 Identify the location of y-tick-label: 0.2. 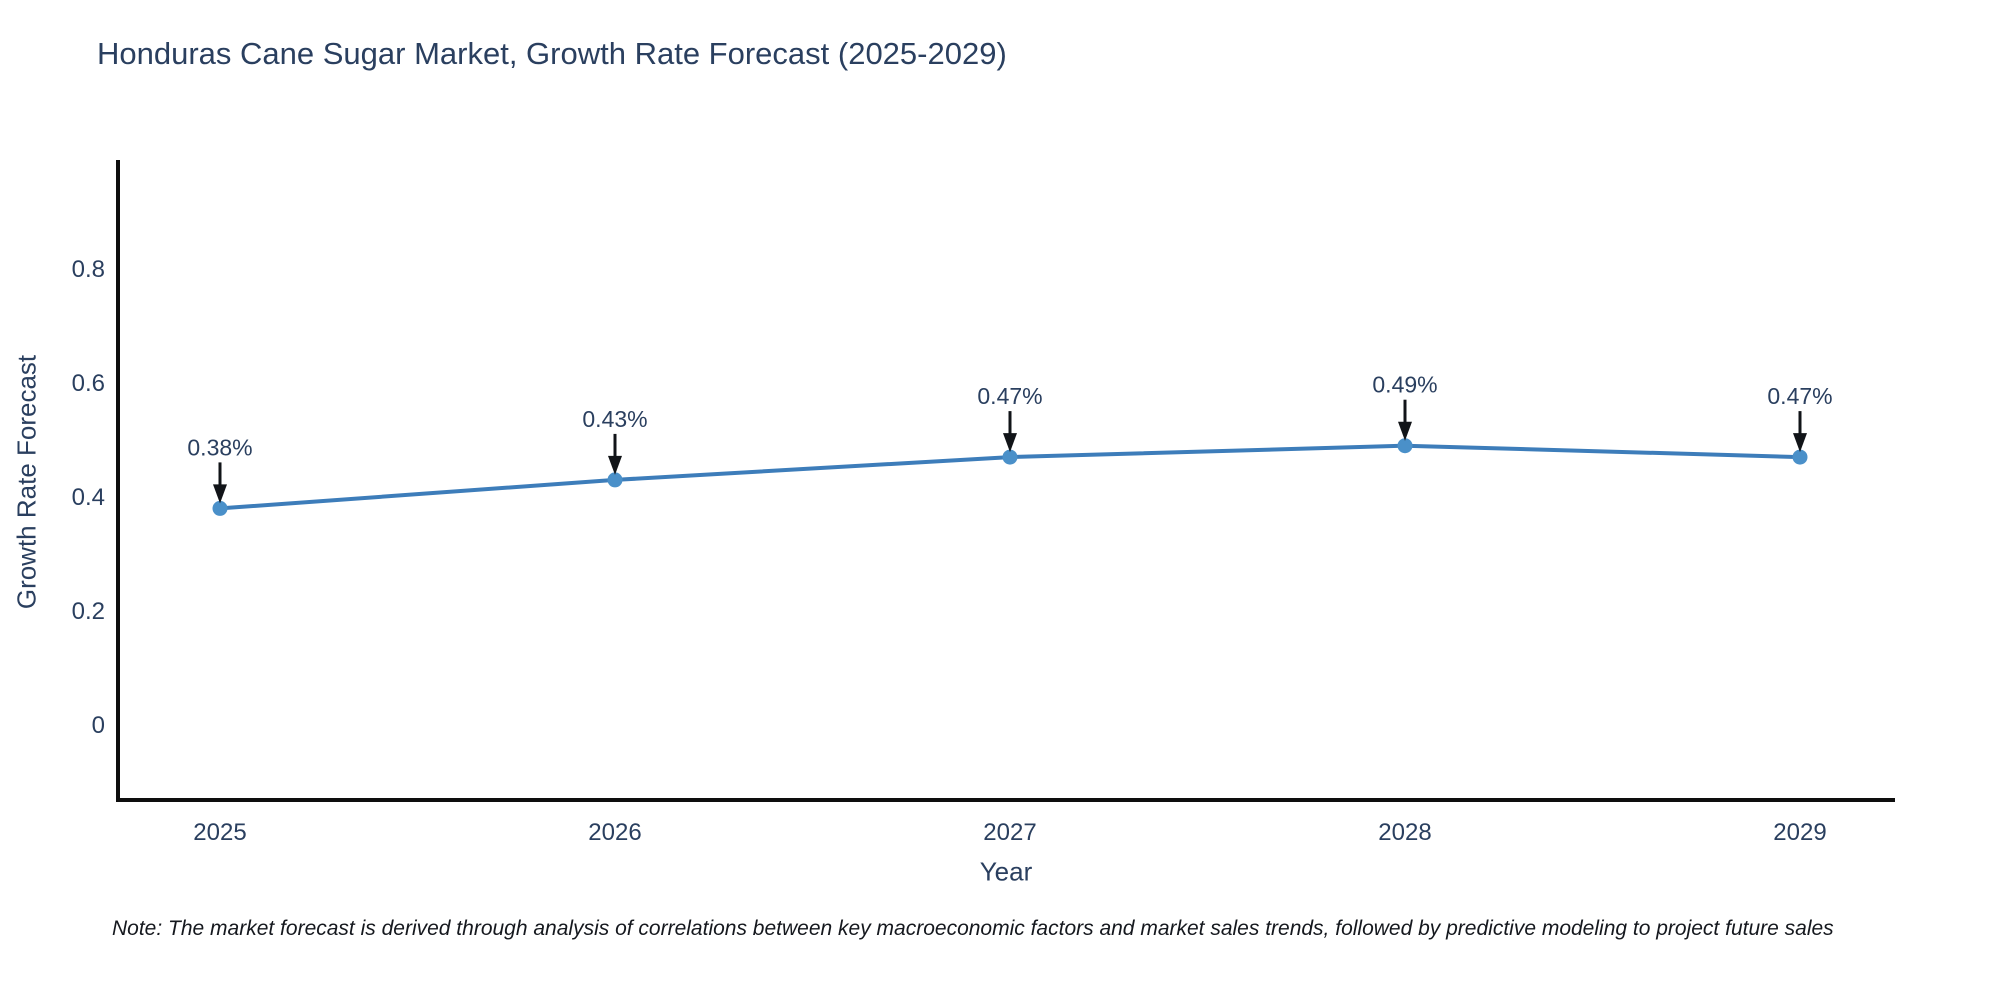
(88, 611).